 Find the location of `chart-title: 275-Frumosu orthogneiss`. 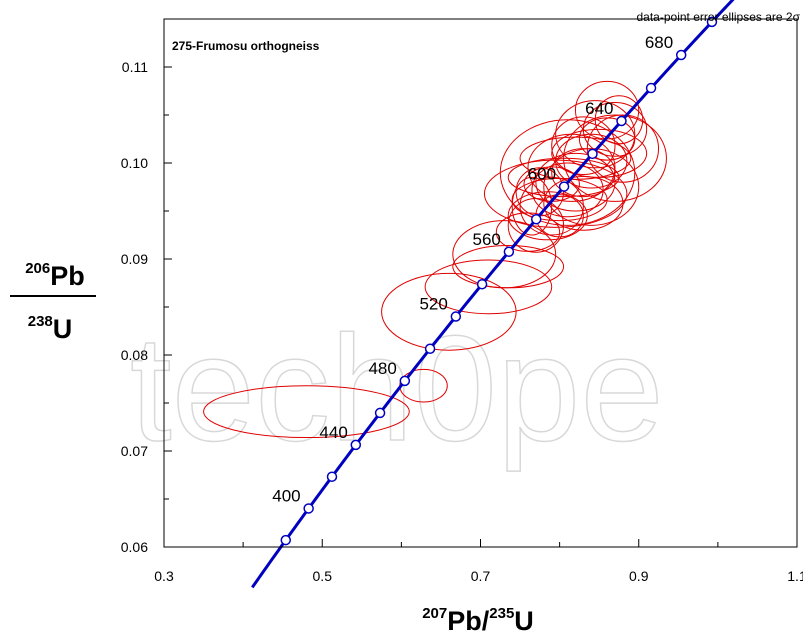

chart-title: 275-Frumosu orthogneiss is located at coordinates (246, 46).